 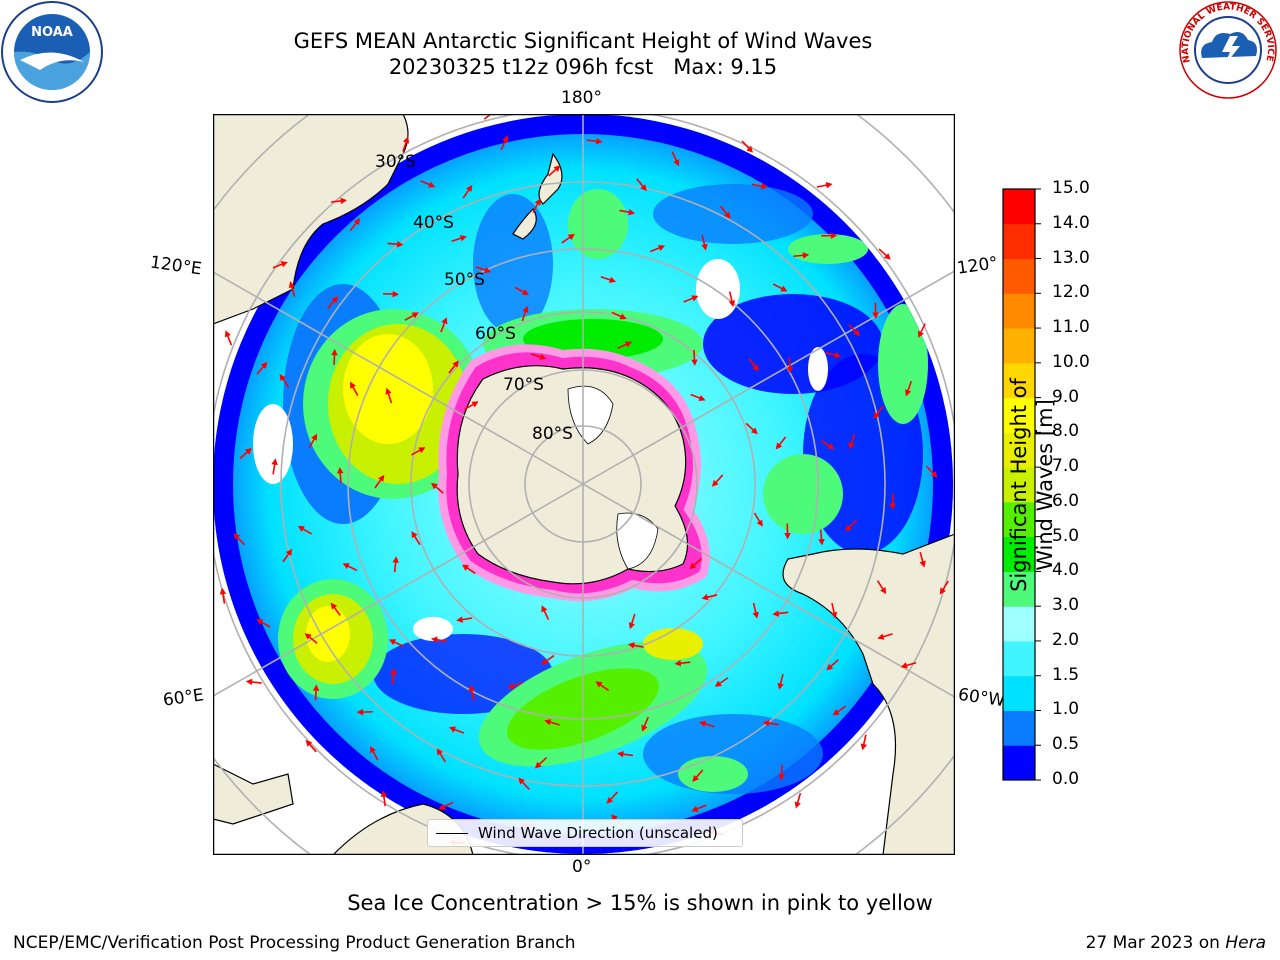 What do you see at coordinates (1066, 639) in the screenshot?
I see `colorbar-tick-label: 2.0` at bounding box center [1066, 639].